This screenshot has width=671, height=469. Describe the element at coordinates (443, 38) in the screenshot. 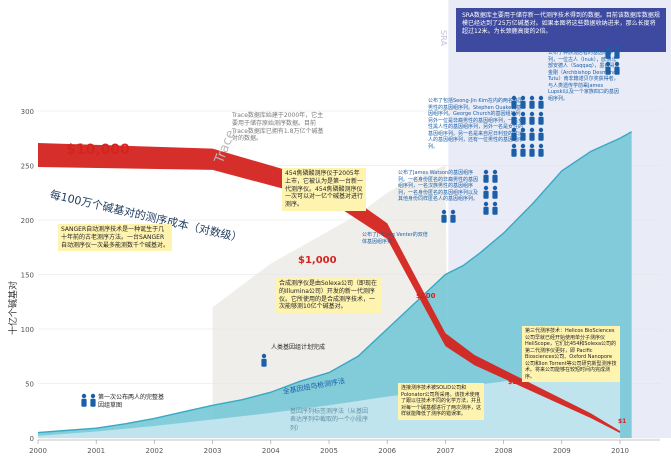

I see `sra-watermark: SRA` at that location.